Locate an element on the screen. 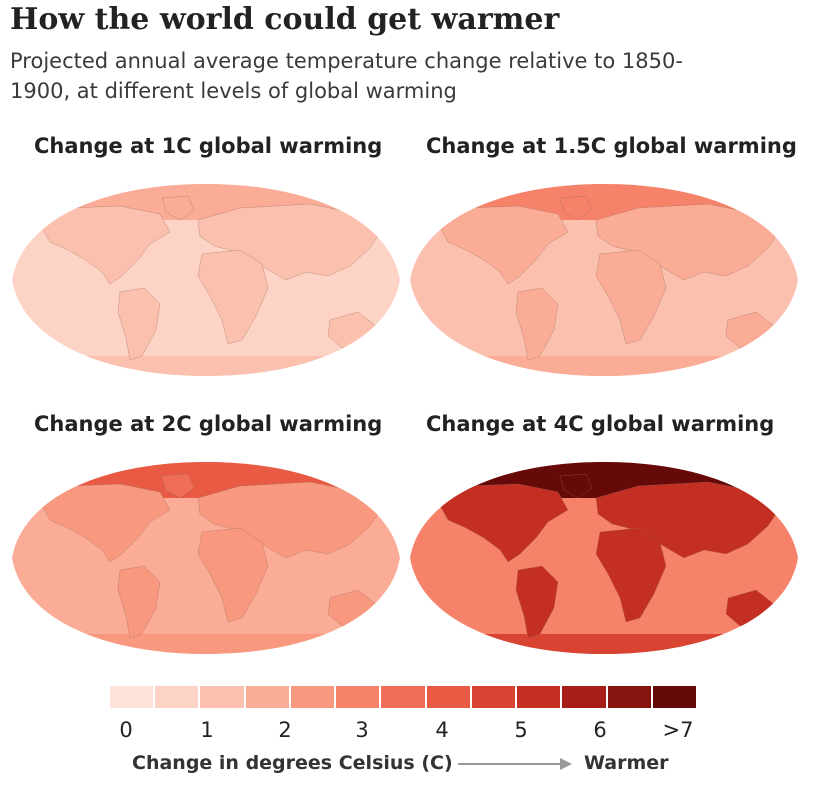  world-map-2c is located at coordinates (206, 558).